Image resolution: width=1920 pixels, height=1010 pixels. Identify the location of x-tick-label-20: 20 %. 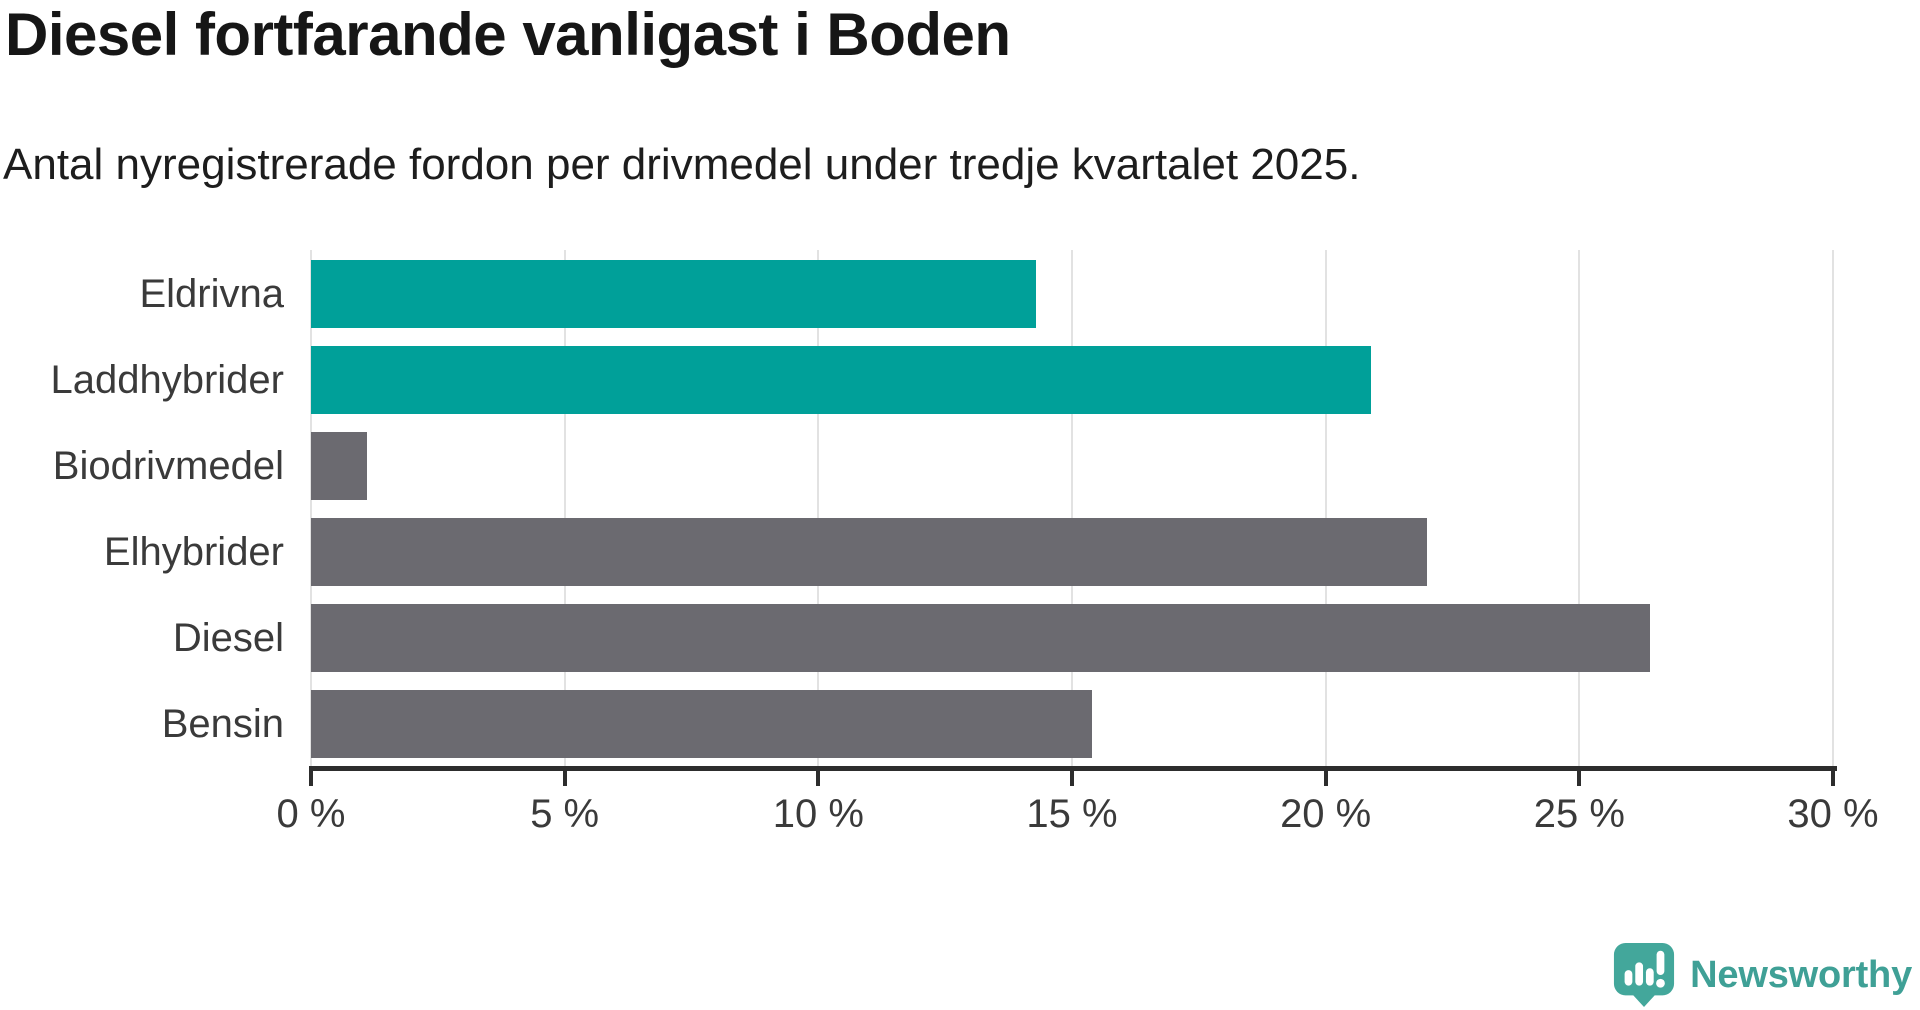
(1326, 814).